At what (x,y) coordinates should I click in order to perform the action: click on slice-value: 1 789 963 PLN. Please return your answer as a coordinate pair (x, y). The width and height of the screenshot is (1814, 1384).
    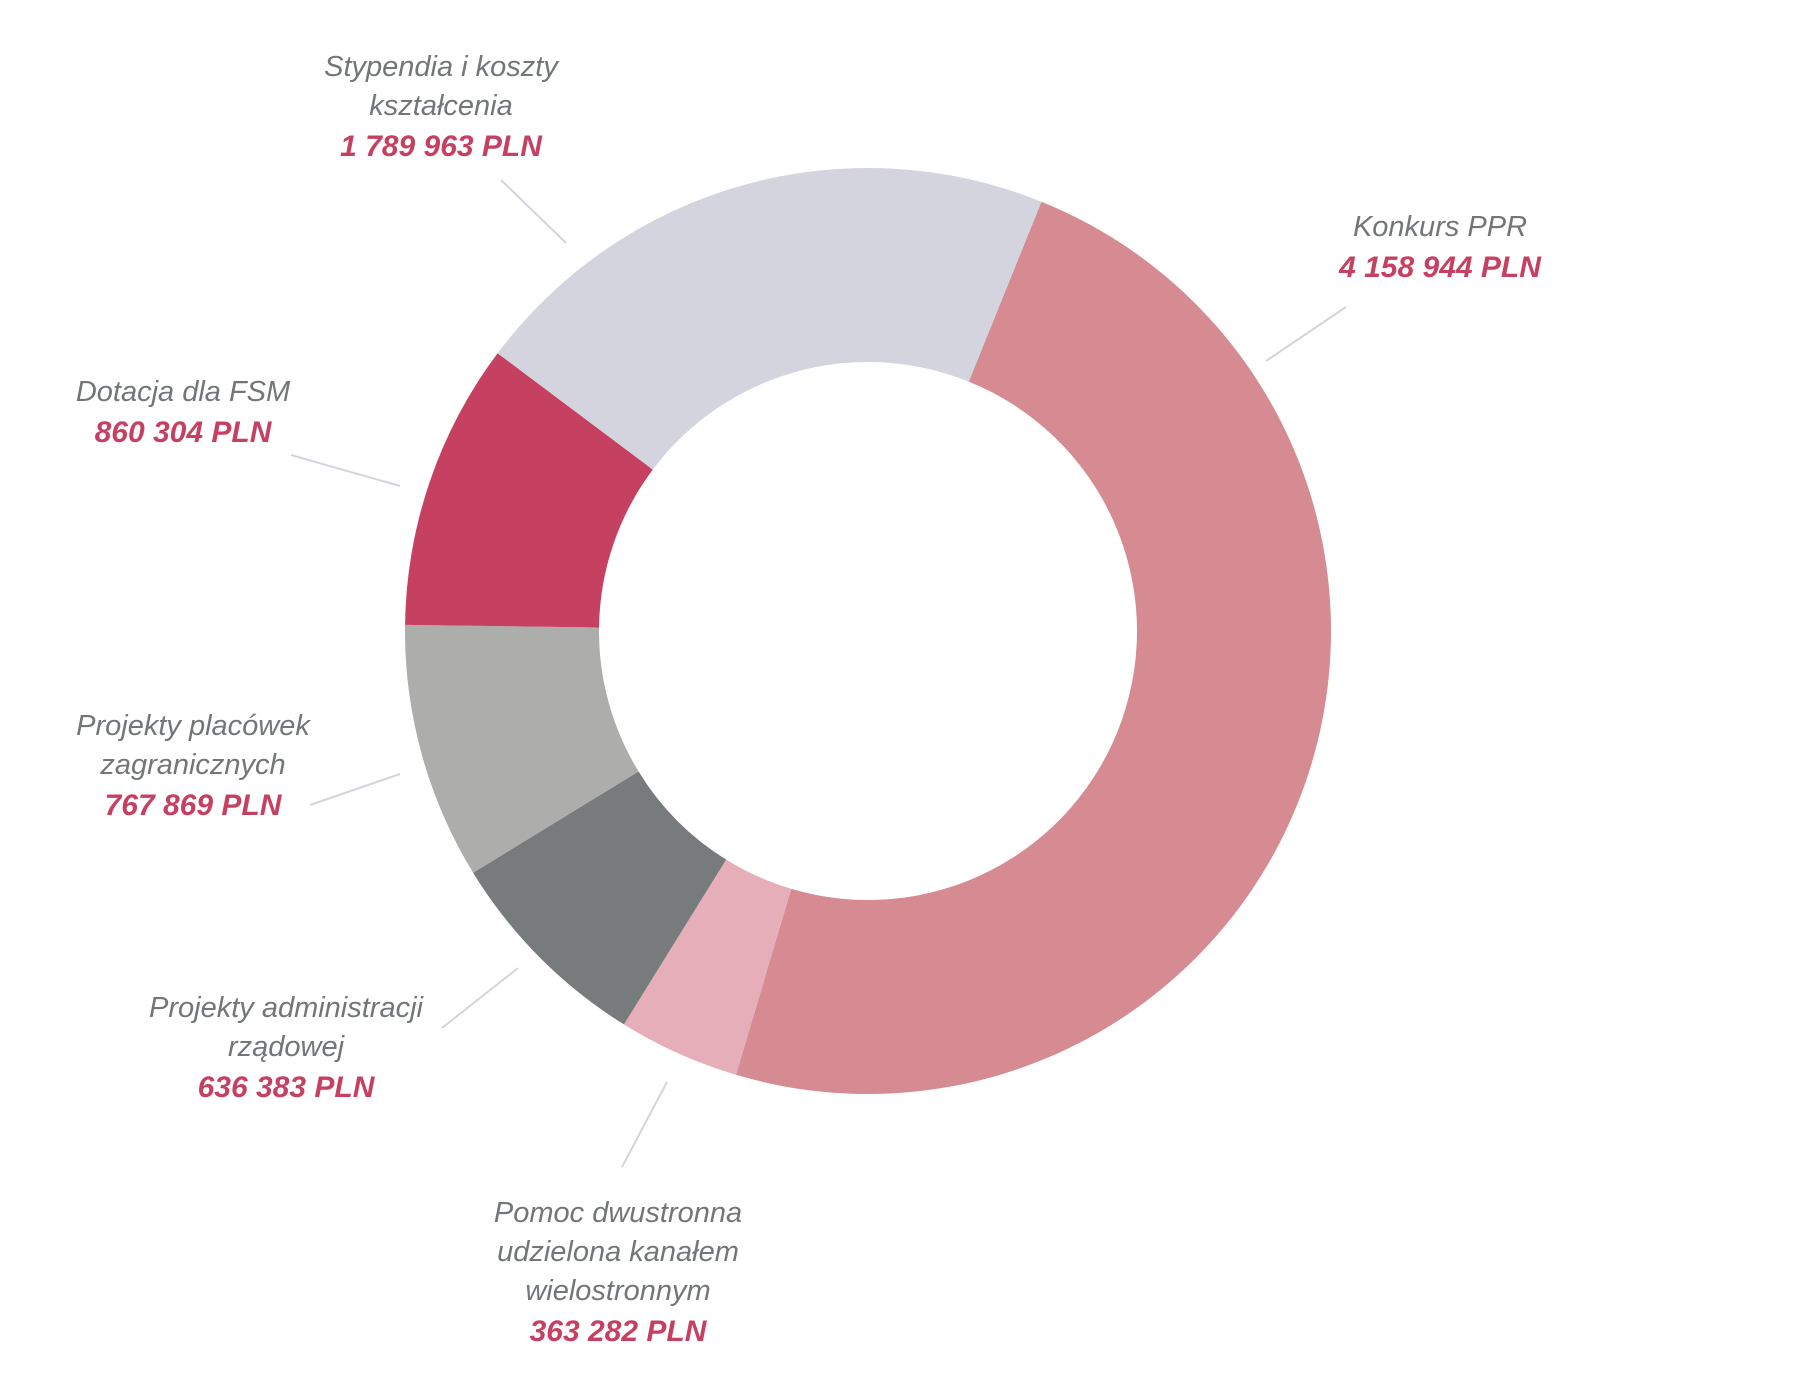
    Looking at the image, I should click on (441, 146).